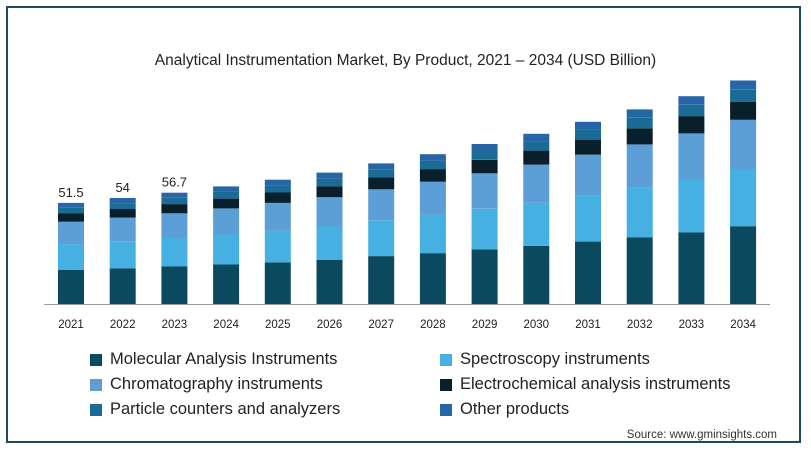 The width and height of the screenshot is (811, 451). I want to click on bar-segment-2023-s4, so click(174, 201).